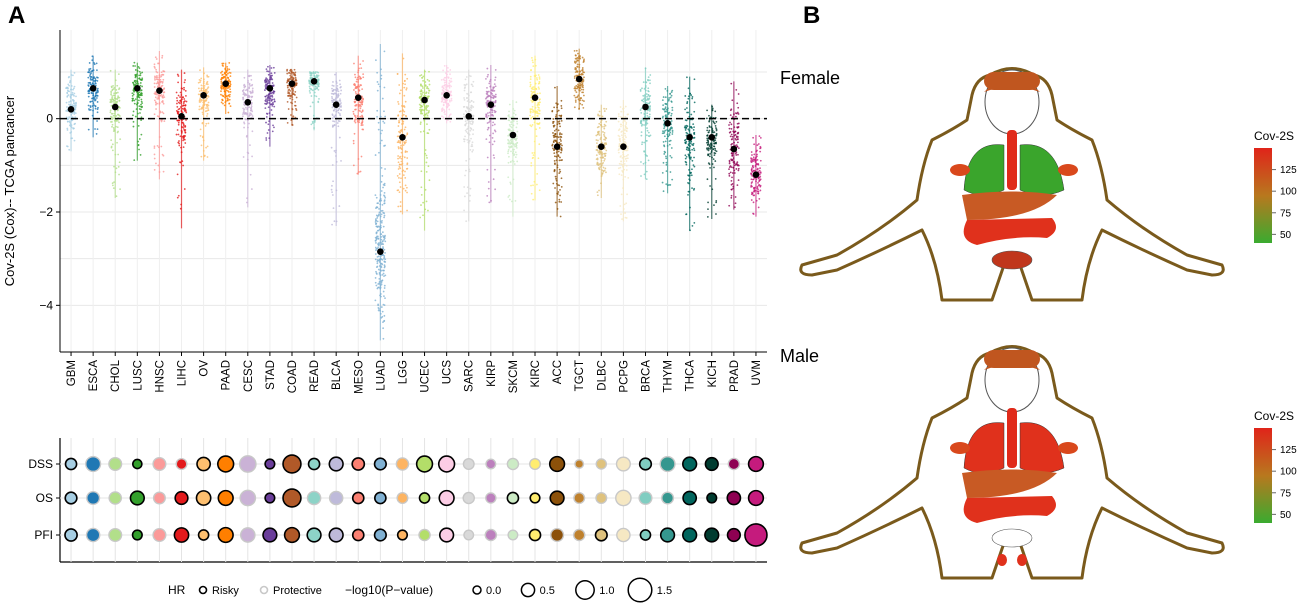 The height and width of the screenshot is (605, 1299). What do you see at coordinates (799, 356) in the screenshot?
I see `male-label: Male` at bounding box center [799, 356].